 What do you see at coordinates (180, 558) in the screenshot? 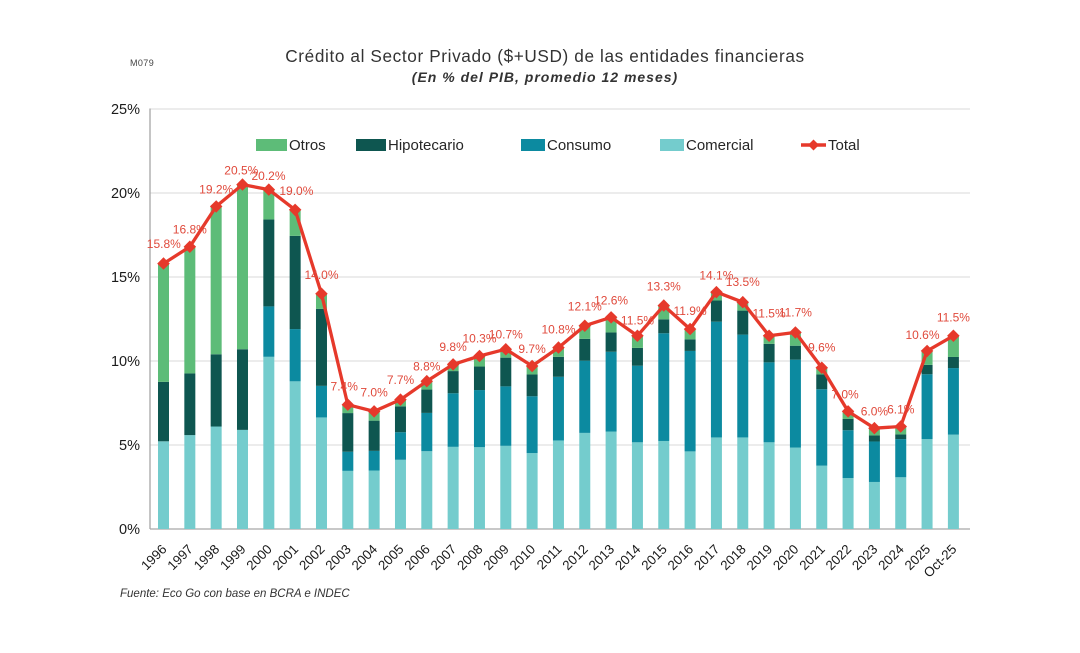
I see `svg-text: 1997` at bounding box center [180, 558].